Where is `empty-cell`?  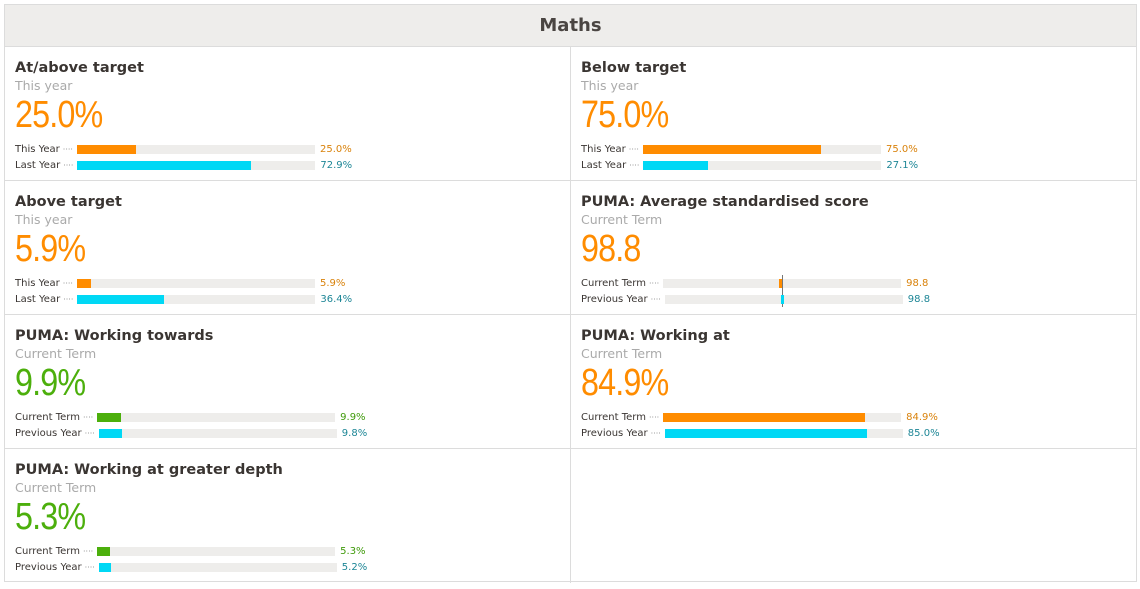
empty-cell is located at coordinates (853, 516).